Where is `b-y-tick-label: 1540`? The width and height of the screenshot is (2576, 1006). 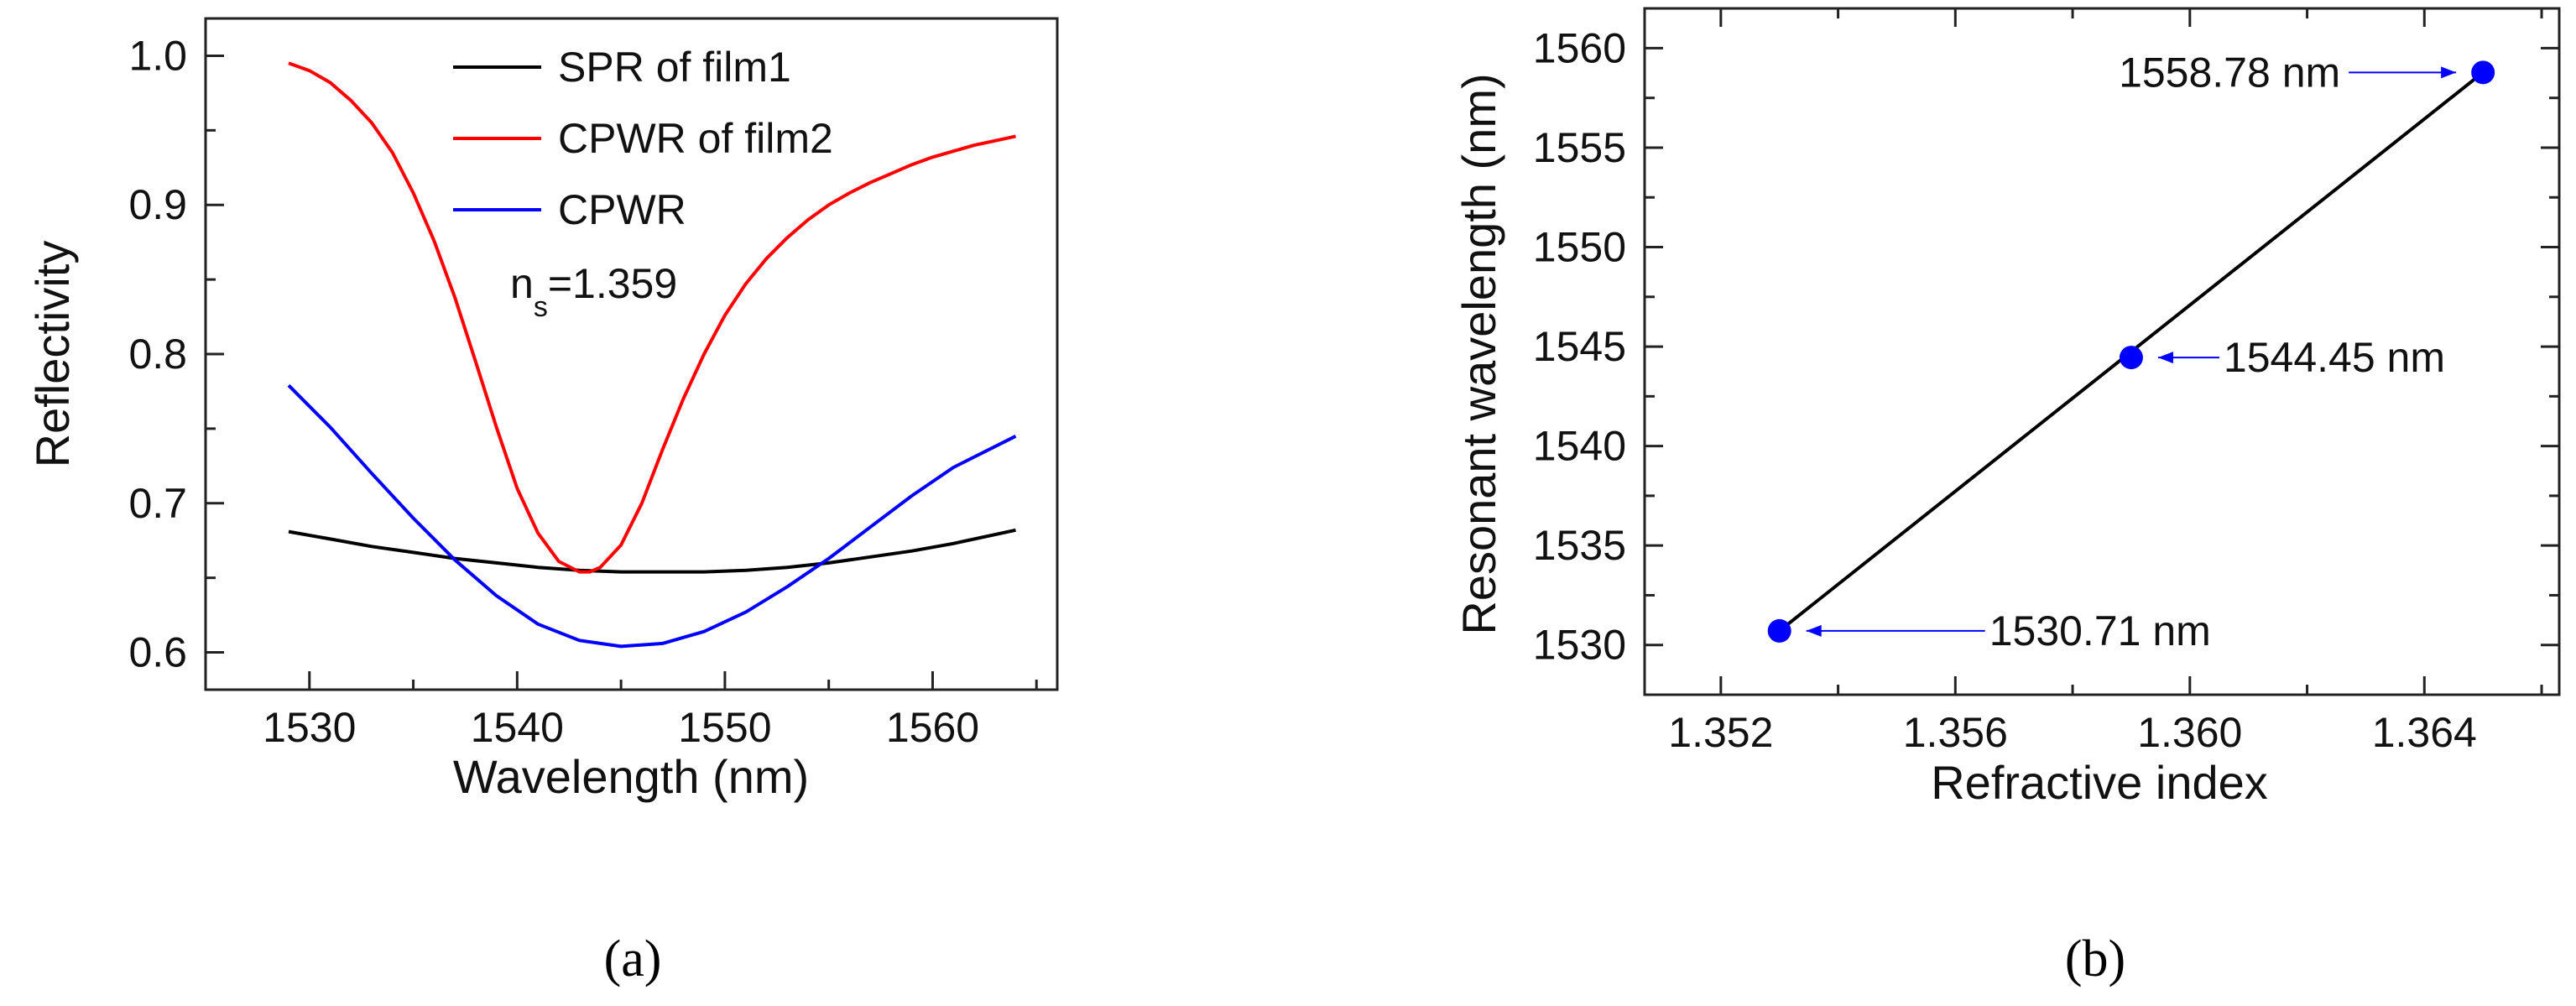 b-y-tick-label: 1540 is located at coordinates (1579, 446).